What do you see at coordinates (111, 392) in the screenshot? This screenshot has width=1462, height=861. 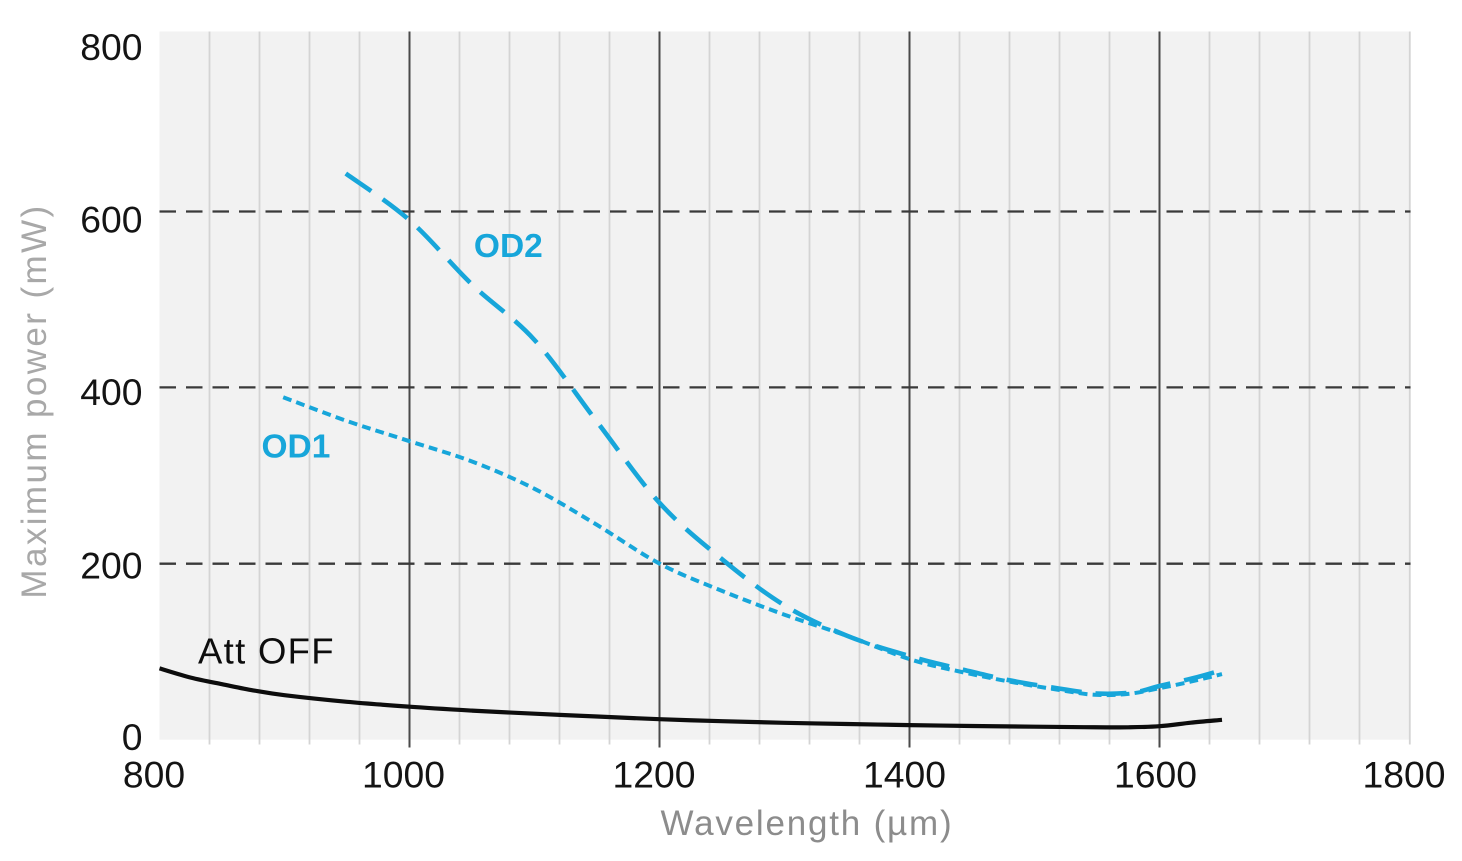 I see `svg-text: 400` at bounding box center [111, 392].